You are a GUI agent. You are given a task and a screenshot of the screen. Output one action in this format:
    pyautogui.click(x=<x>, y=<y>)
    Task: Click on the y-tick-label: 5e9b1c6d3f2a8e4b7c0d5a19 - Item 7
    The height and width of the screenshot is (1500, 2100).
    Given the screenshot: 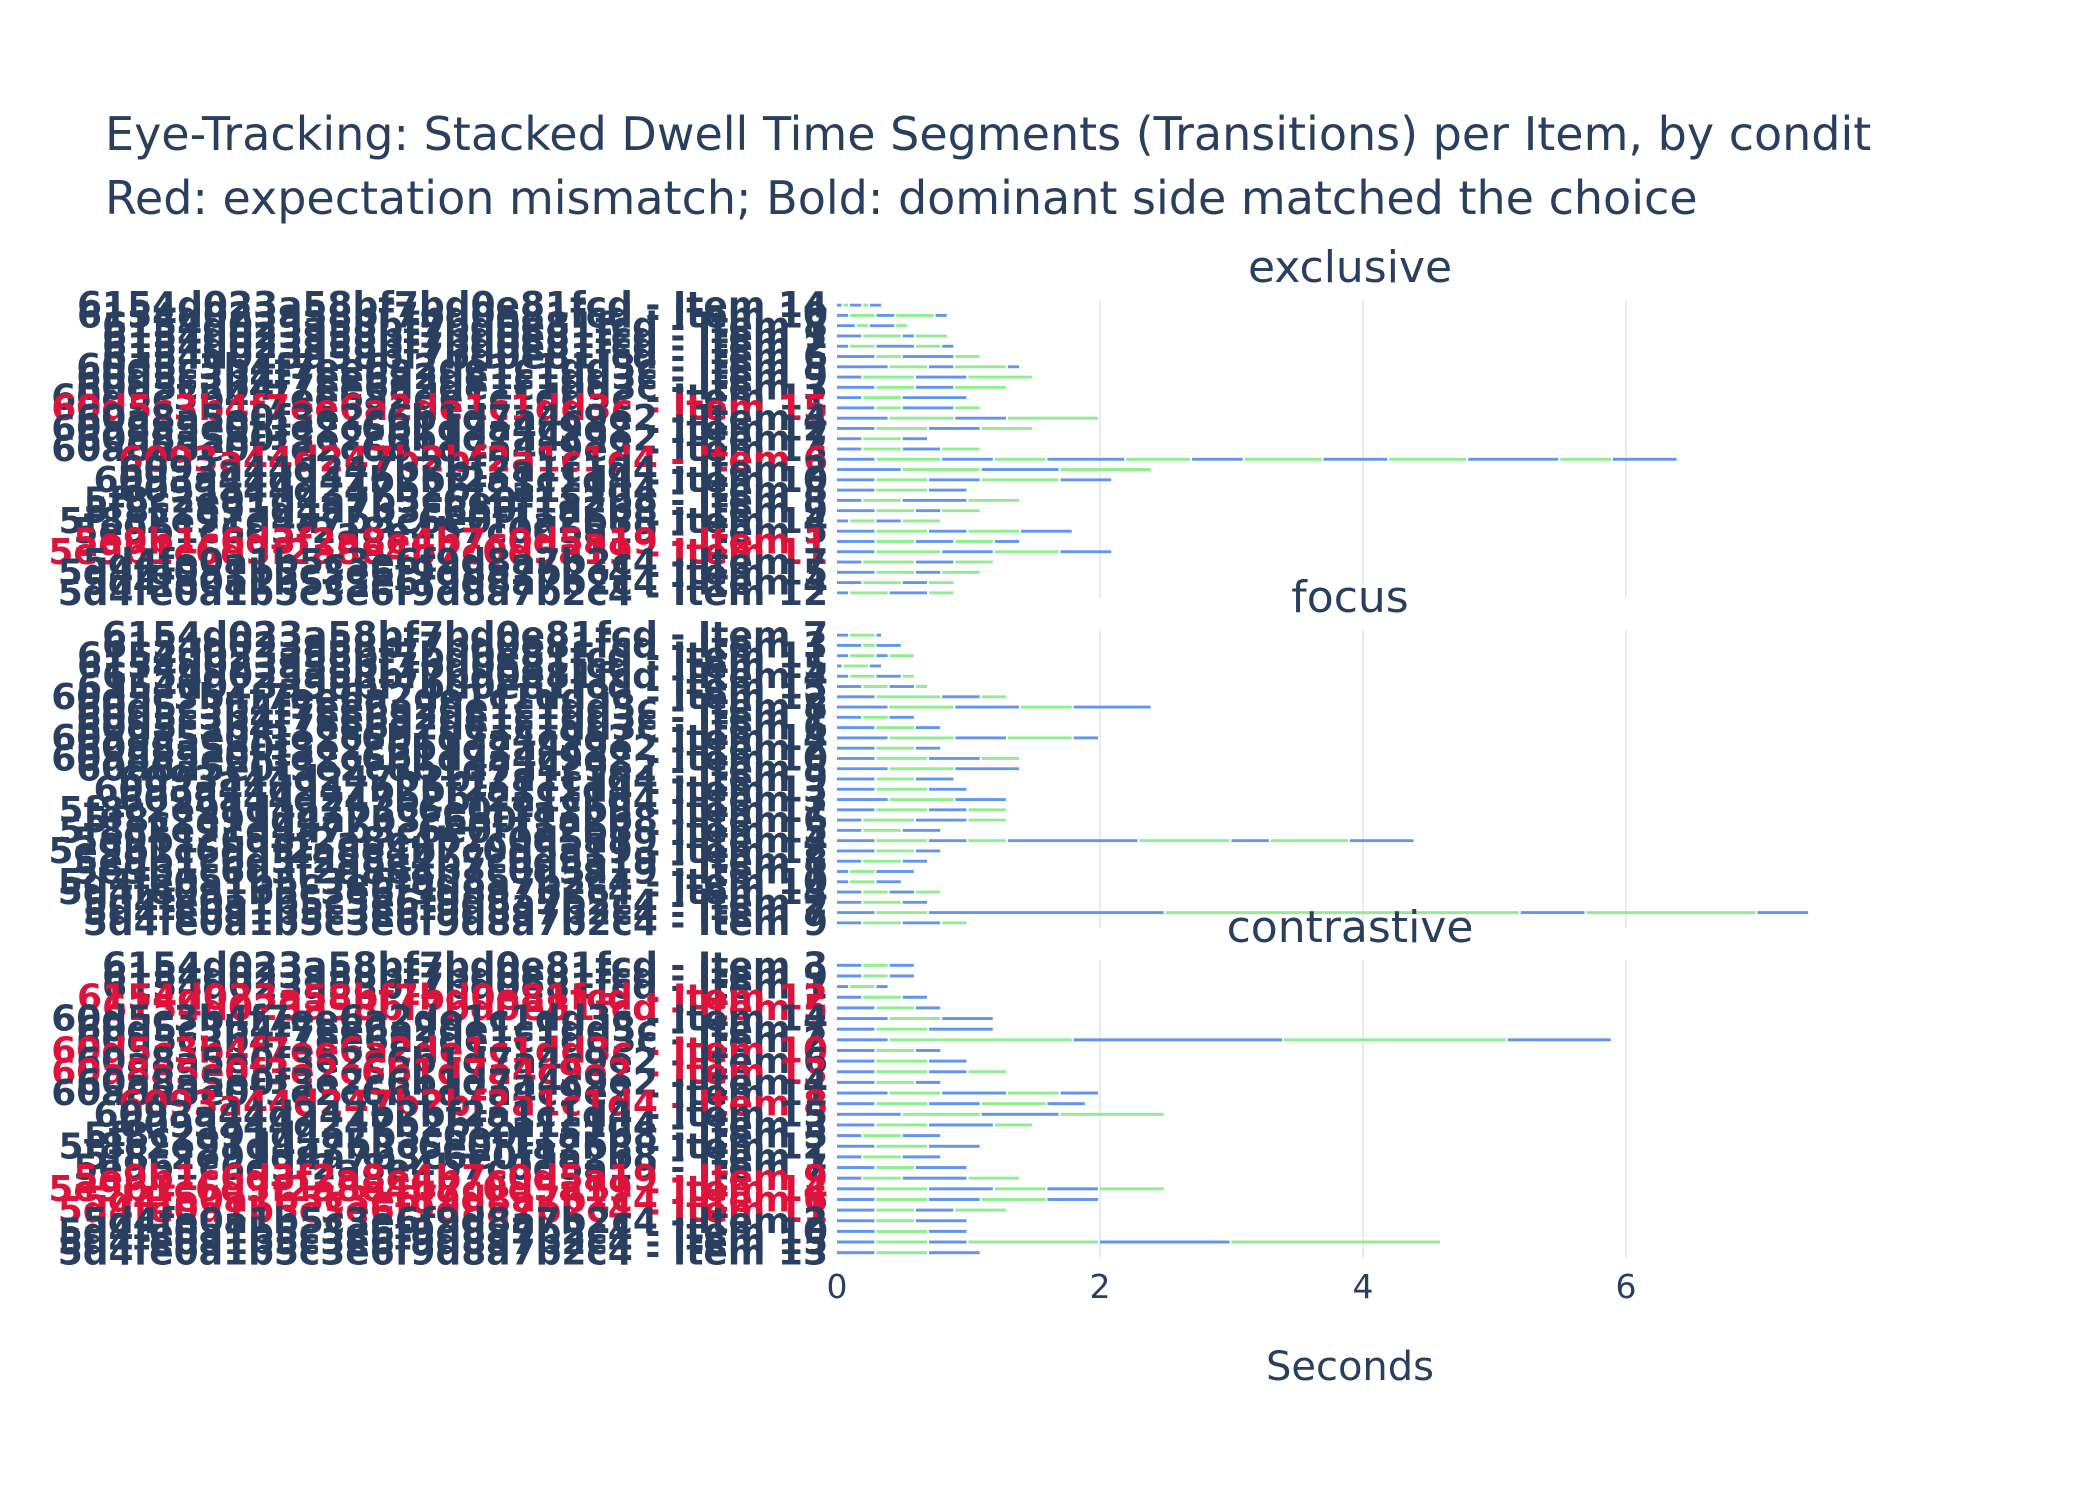 What is the action you would take?
    pyautogui.click(x=450, y=1168)
    